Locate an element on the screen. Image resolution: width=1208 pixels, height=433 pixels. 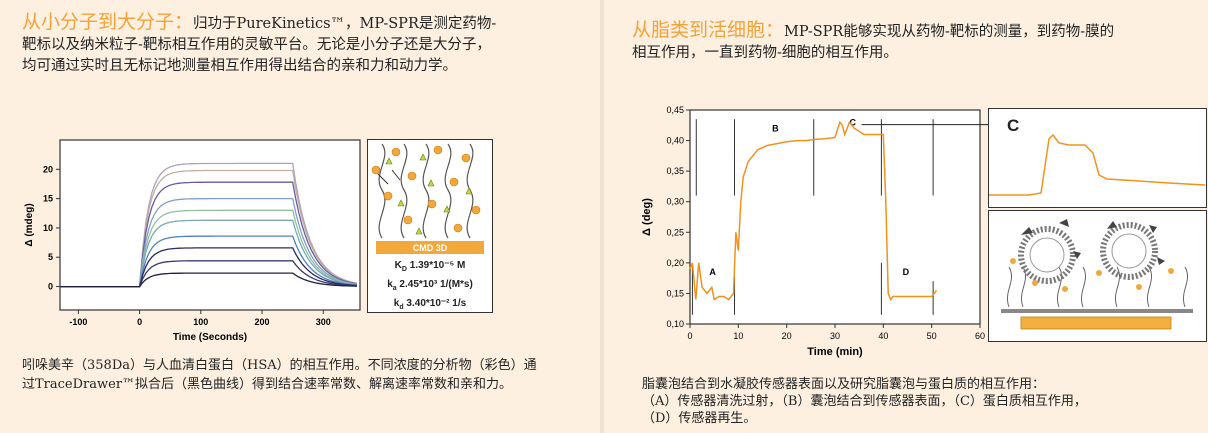
x-tick-label: 40 is located at coordinates (883, 336).